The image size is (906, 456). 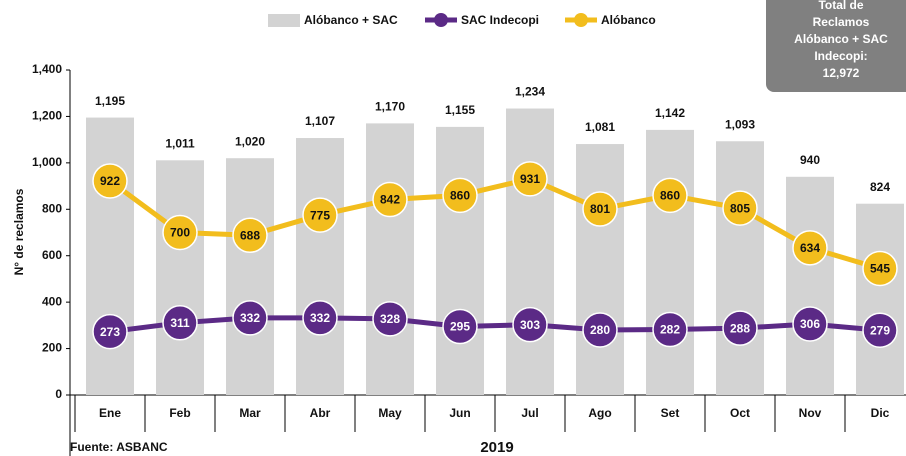 What do you see at coordinates (496, 447) in the screenshot?
I see `x-axis-title: 2019` at bounding box center [496, 447].